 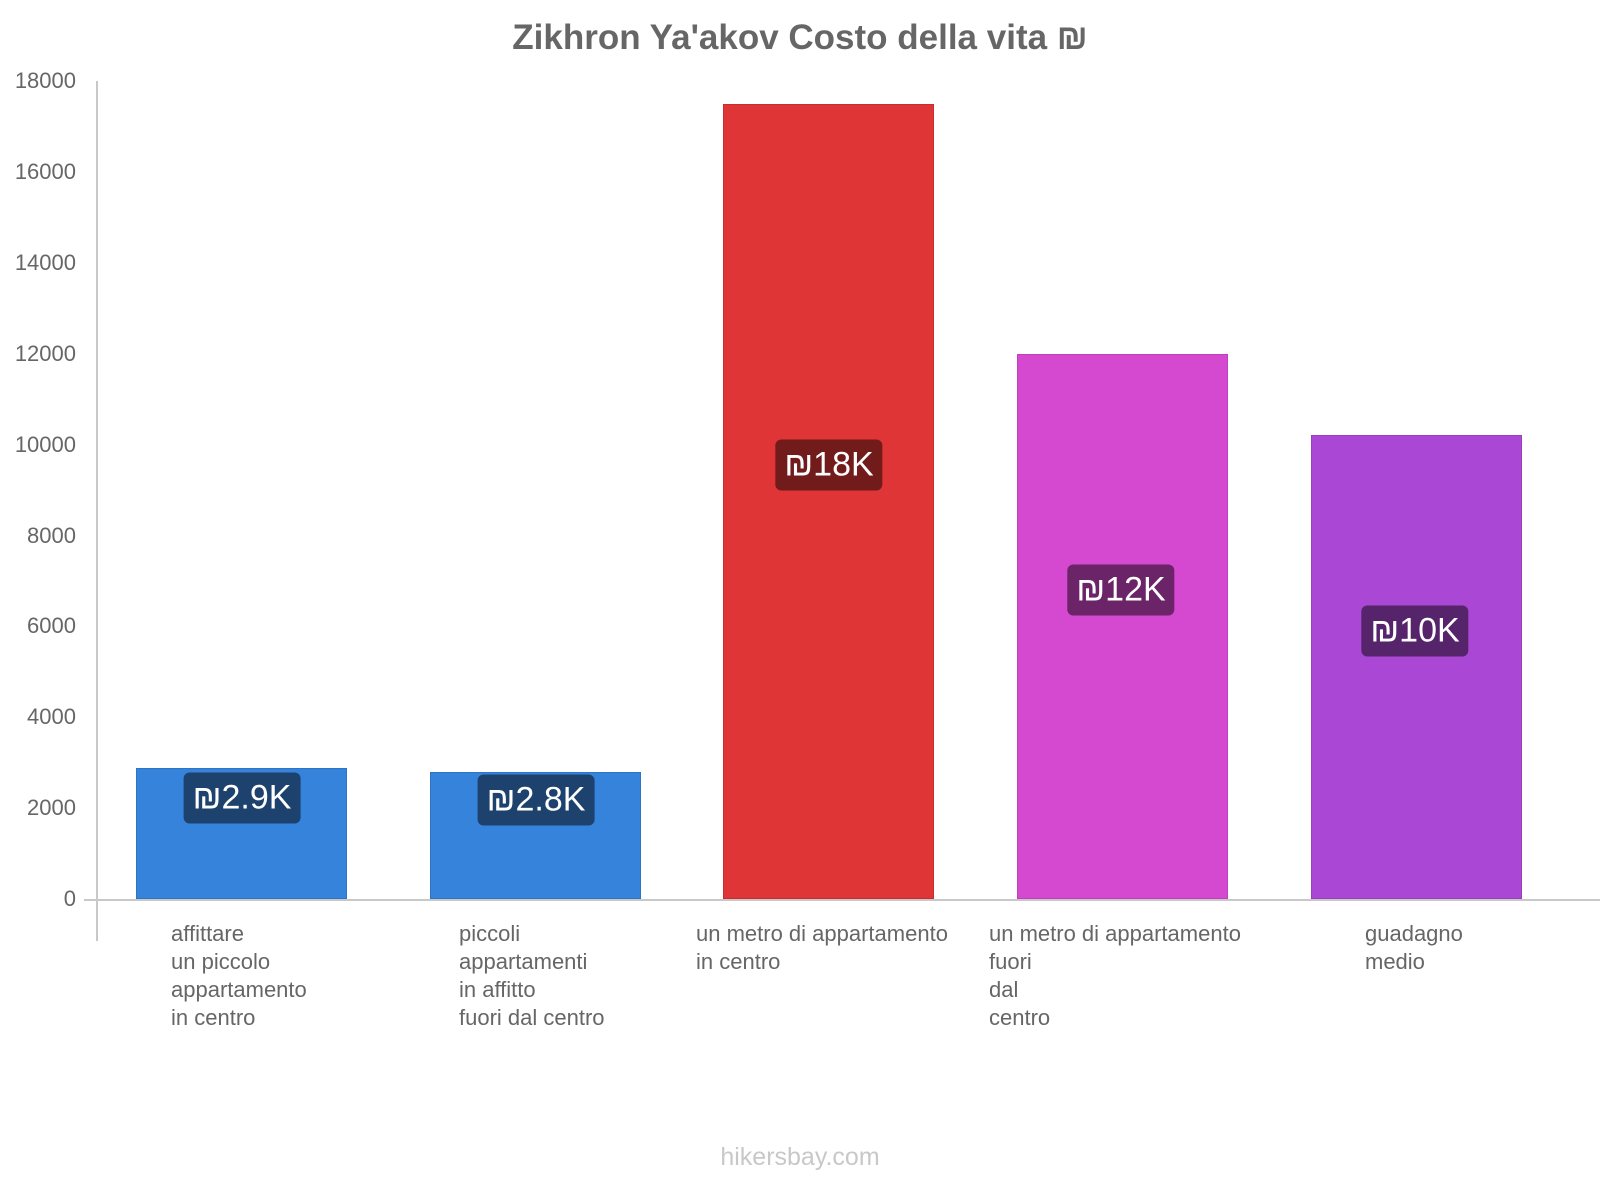 What do you see at coordinates (45, 444) in the screenshot?
I see `y-tick-label: 10000` at bounding box center [45, 444].